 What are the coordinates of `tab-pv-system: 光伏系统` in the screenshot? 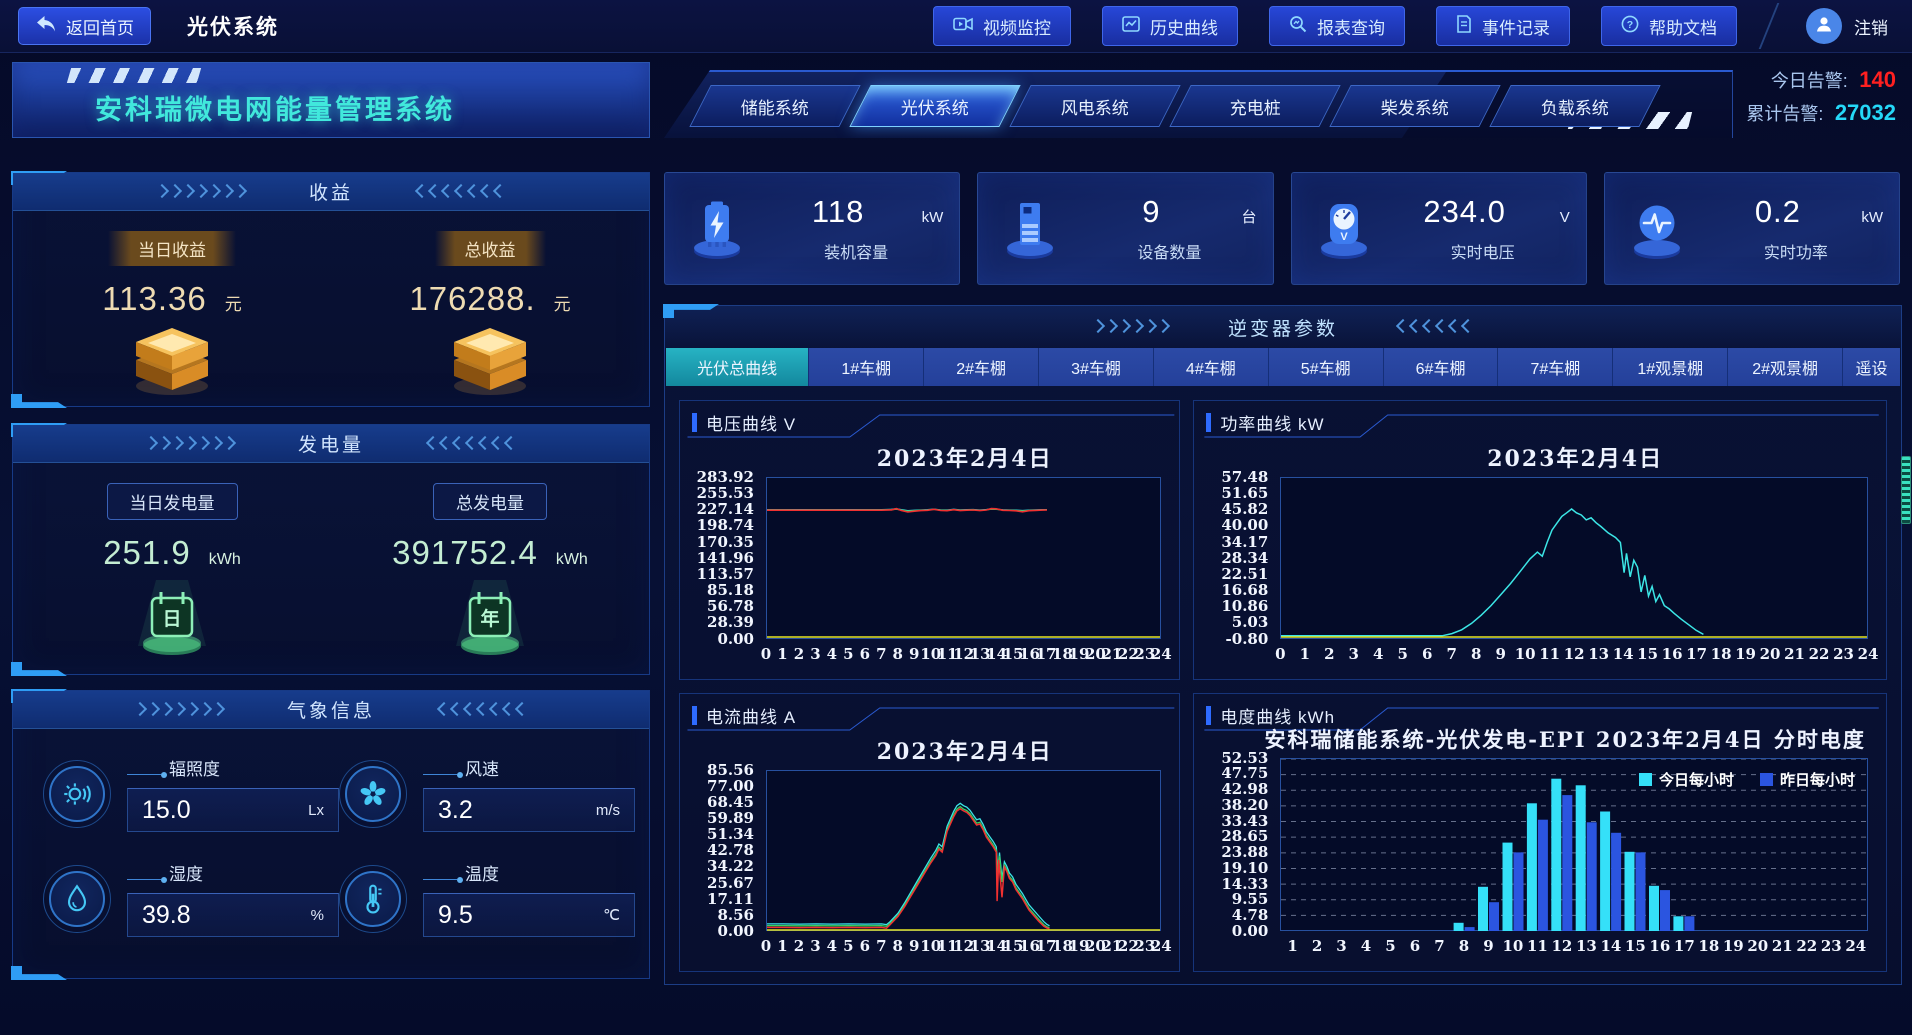 It's located at (935, 106).